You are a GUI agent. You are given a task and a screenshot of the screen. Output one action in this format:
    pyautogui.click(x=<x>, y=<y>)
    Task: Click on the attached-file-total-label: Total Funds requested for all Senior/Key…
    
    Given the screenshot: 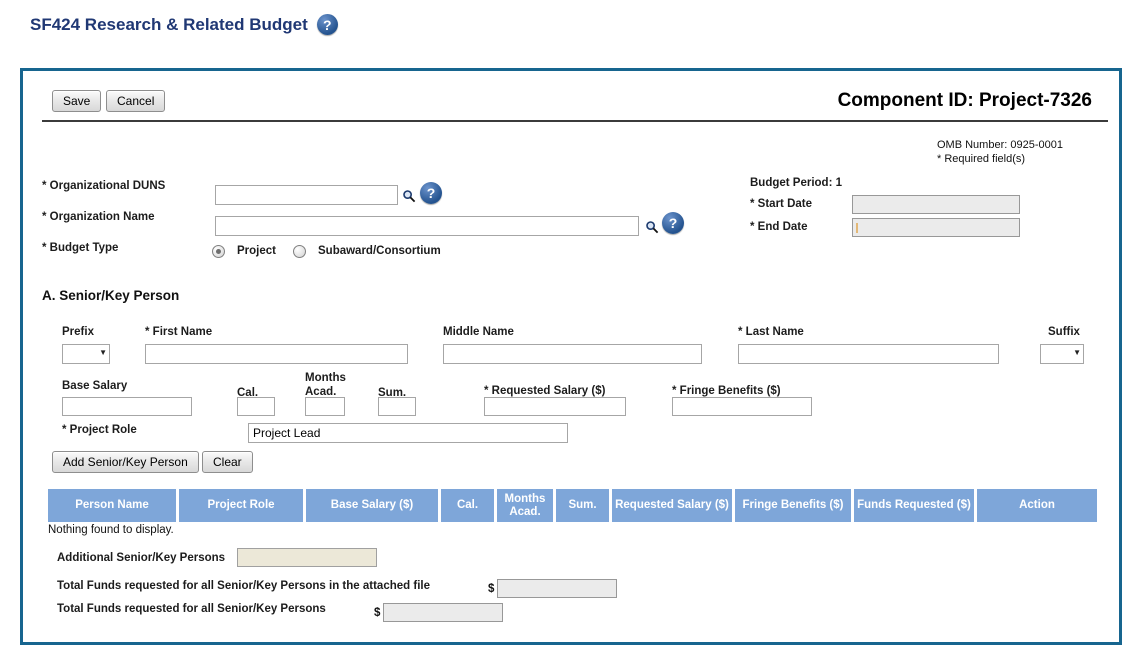 What is the action you would take?
    pyautogui.click(x=243, y=586)
    